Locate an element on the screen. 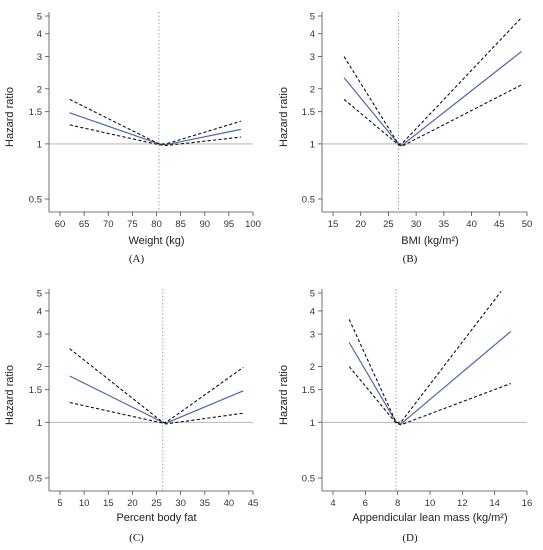 Image resolution: width=543 pixels, height=550 pixels. panel-label: (D) is located at coordinates (410, 538).